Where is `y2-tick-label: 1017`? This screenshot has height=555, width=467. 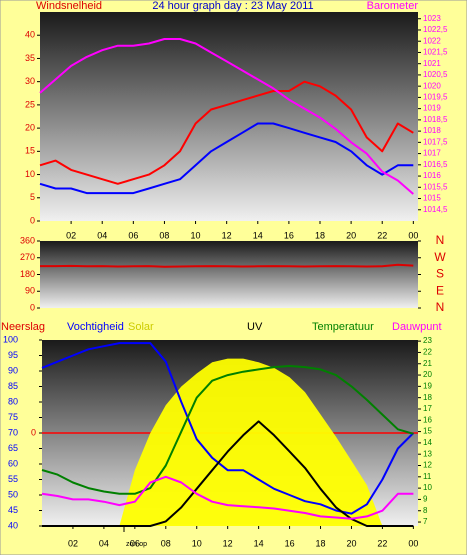
y2-tick-label: 1017 is located at coordinates (432, 153).